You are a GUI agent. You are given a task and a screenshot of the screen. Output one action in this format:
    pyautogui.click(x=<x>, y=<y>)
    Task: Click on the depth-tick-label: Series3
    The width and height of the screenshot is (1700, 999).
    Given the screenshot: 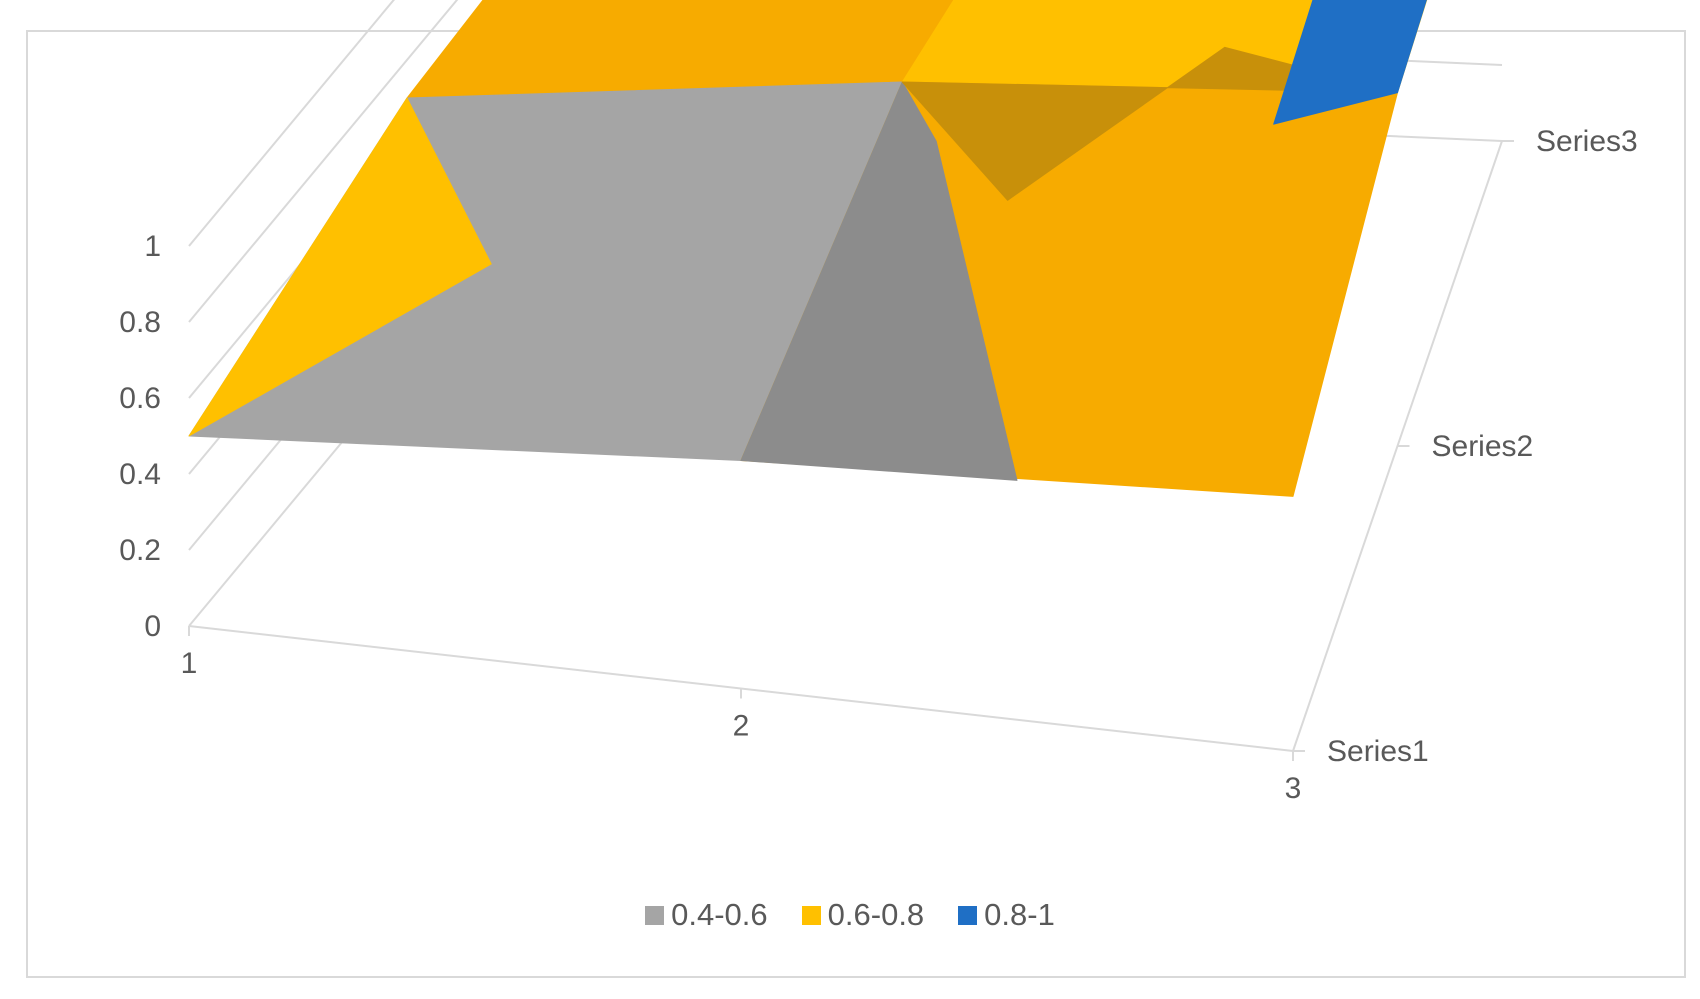 What is the action you would take?
    pyautogui.click(x=1587, y=141)
    